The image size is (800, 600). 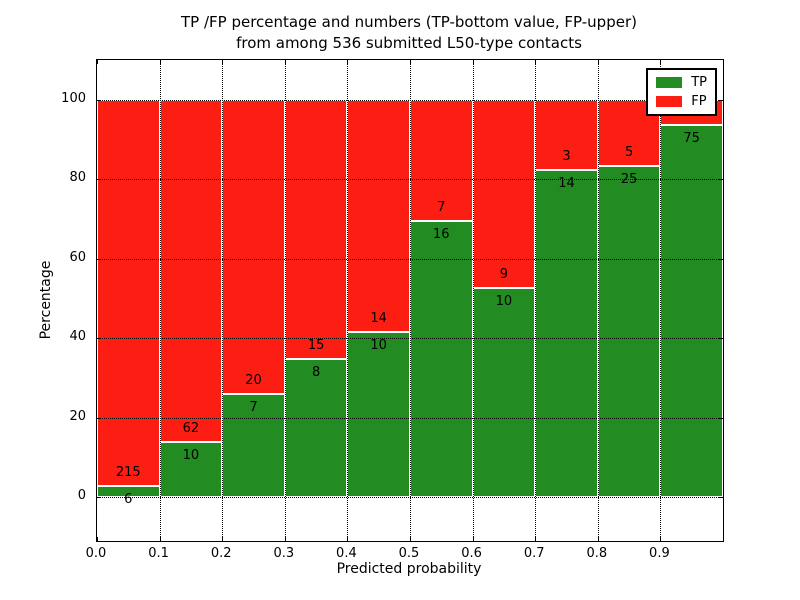 I want to click on tp-count-label-9: 75, so click(x=691, y=138).